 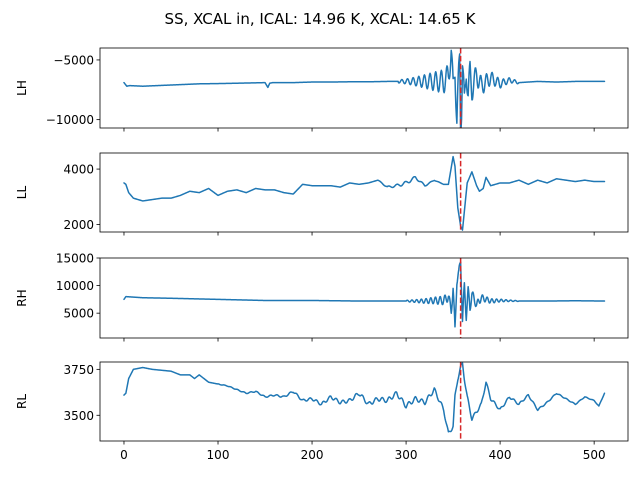 I want to click on y-axis-label: RL, so click(x=22, y=401).